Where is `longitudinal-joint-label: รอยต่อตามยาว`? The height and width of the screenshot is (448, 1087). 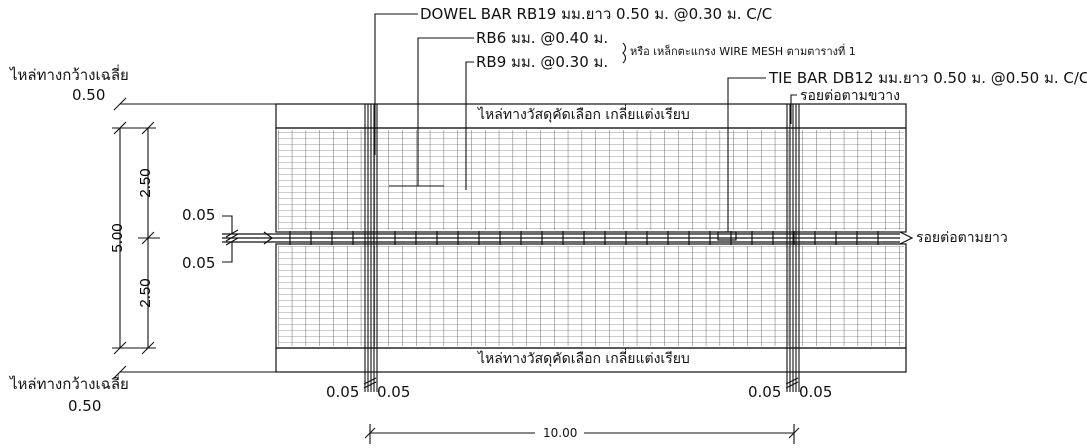
longitudinal-joint-label: รอยต่อตามยาว is located at coordinates (962, 238).